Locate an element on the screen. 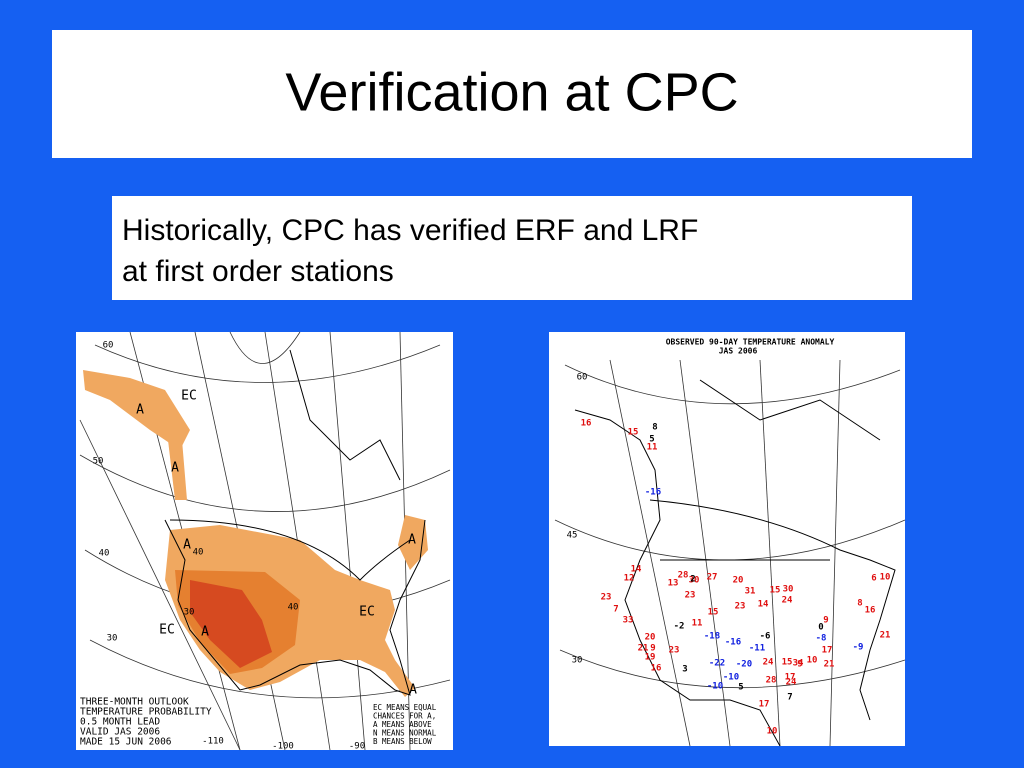 The height and width of the screenshot is (768, 1024). station-value: 2 is located at coordinates (692, 580).